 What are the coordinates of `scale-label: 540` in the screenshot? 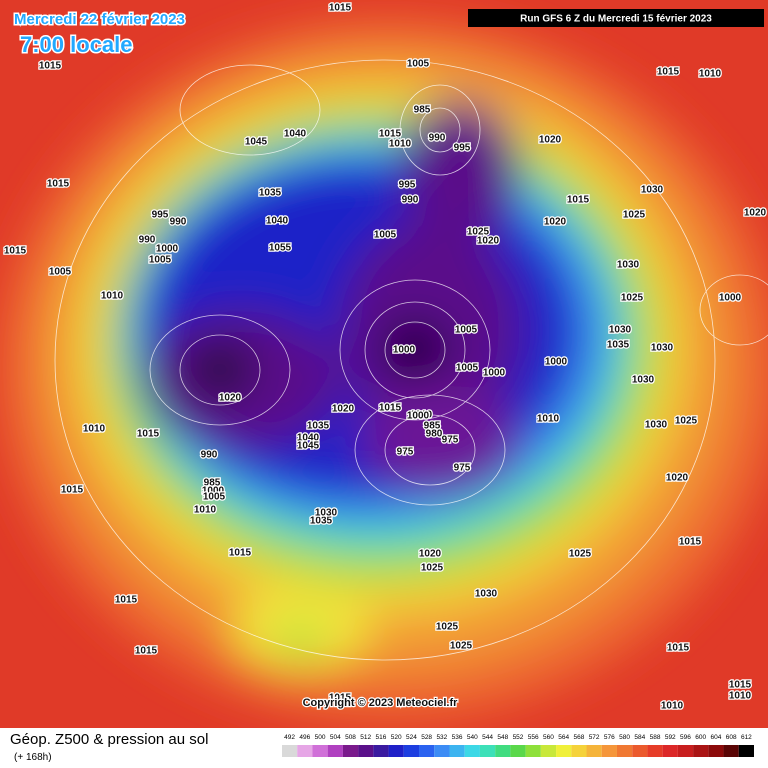 It's located at (472, 737).